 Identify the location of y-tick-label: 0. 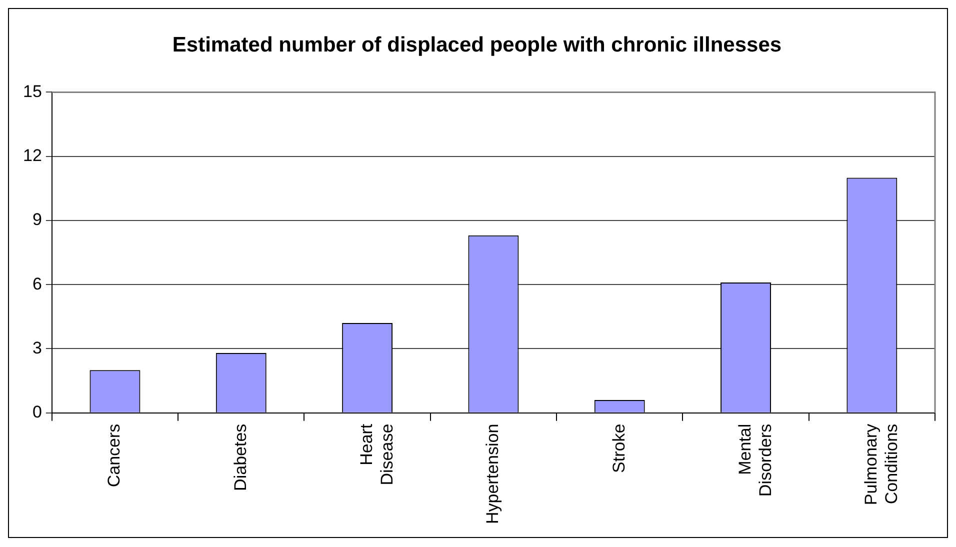
(37, 412).